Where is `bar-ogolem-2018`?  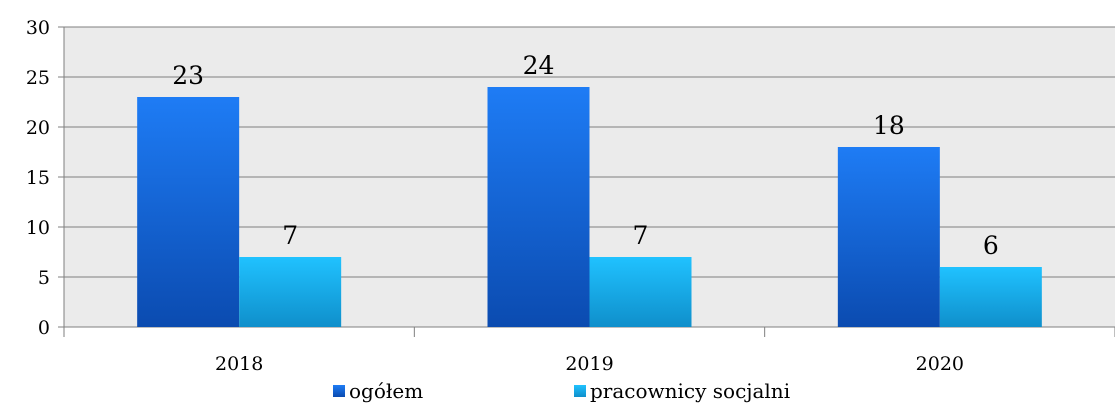
bar-ogolem-2018 is located at coordinates (188, 212).